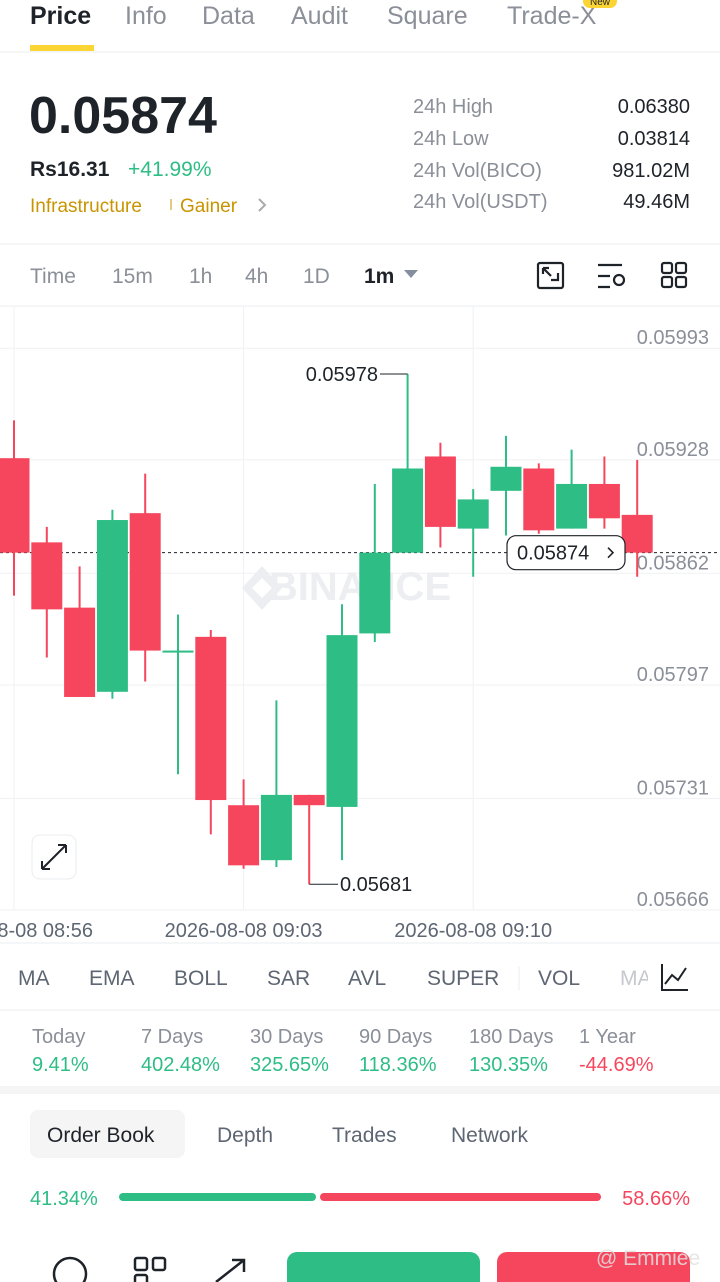  Describe the element at coordinates (477, 171) in the screenshot. I see `stat-label: 24h Vol(BICO)` at that location.